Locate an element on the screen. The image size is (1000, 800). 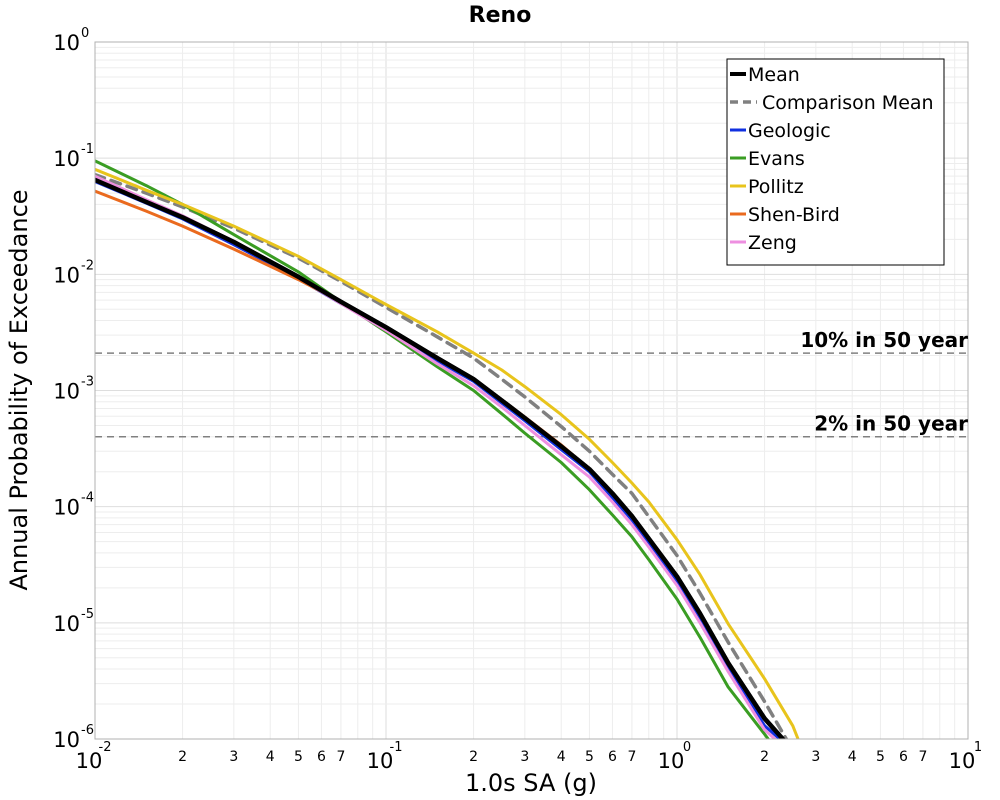
y-tick-exponent: -3 is located at coordinates (87, 382).